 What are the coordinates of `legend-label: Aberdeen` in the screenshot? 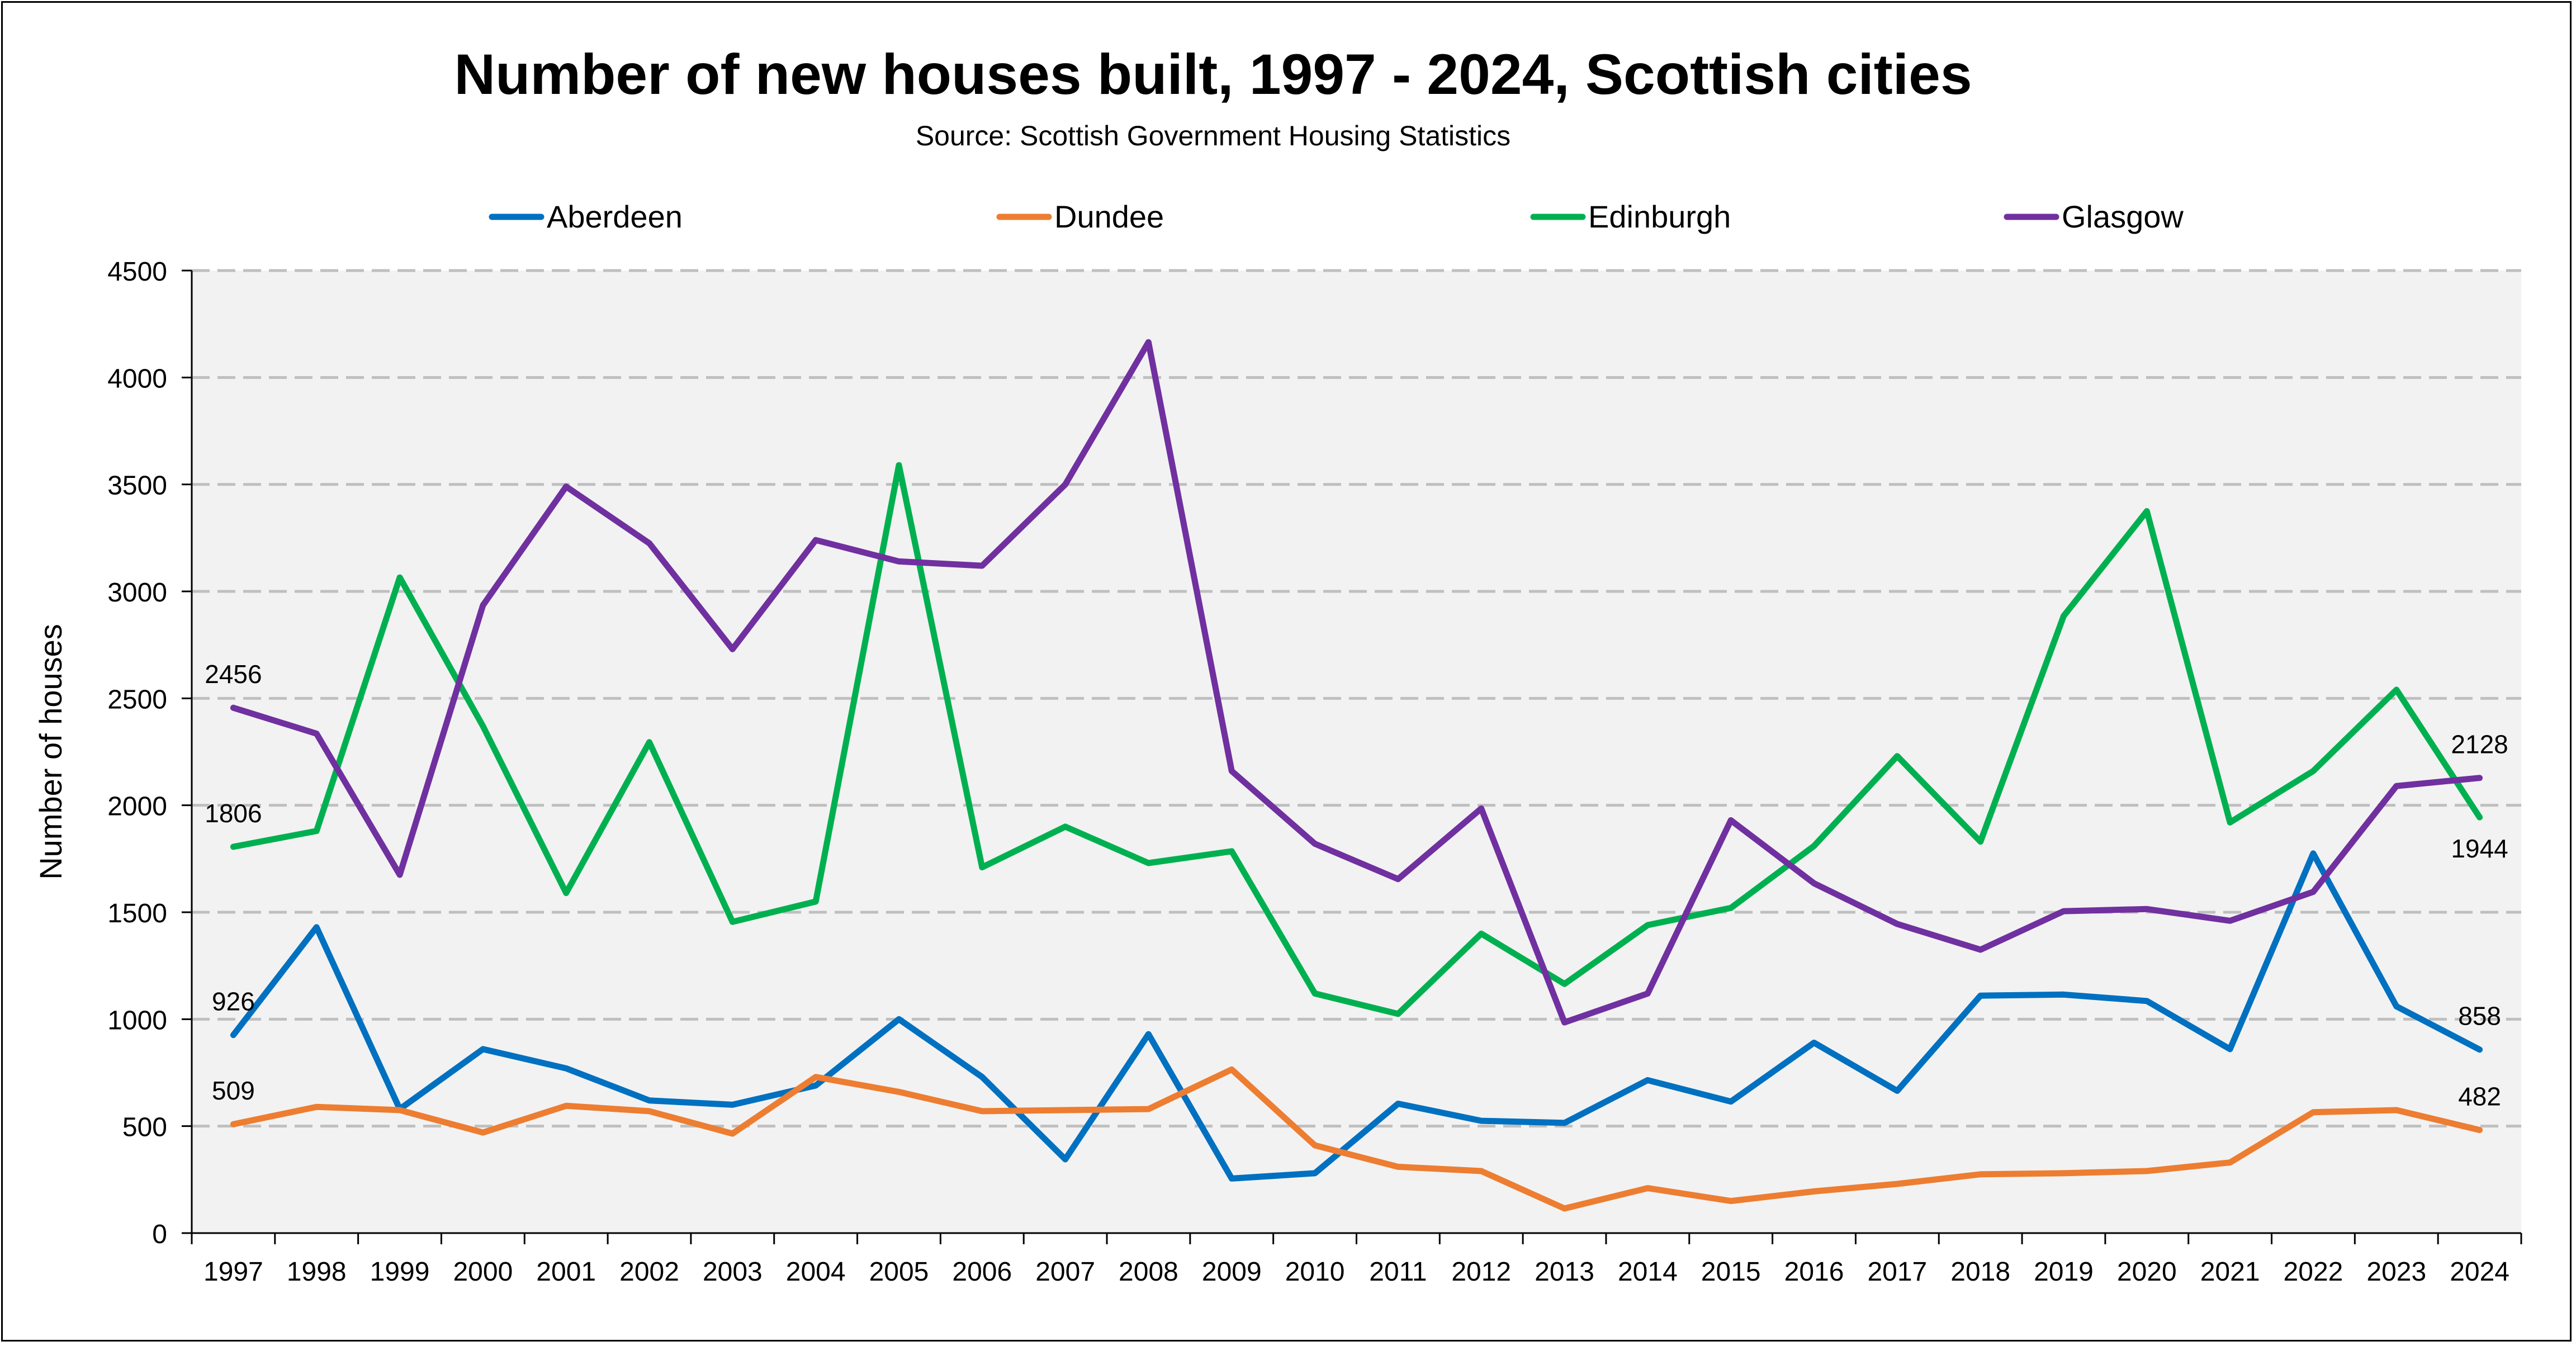 It's located at (615, 217).